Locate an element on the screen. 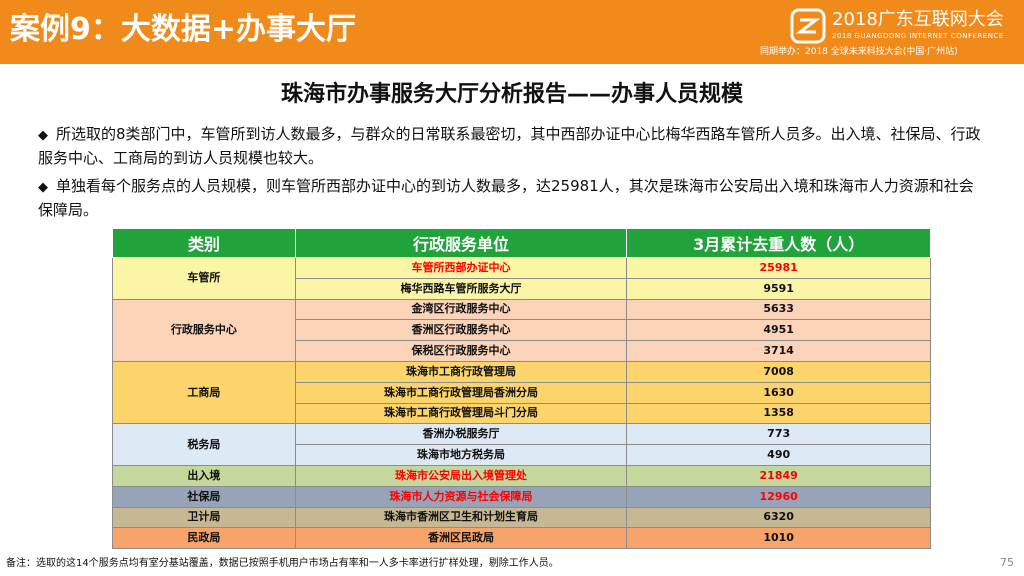  unit-cell: 珠海市工商行政管理局斗门分局 is located at coordinates (461, 413).